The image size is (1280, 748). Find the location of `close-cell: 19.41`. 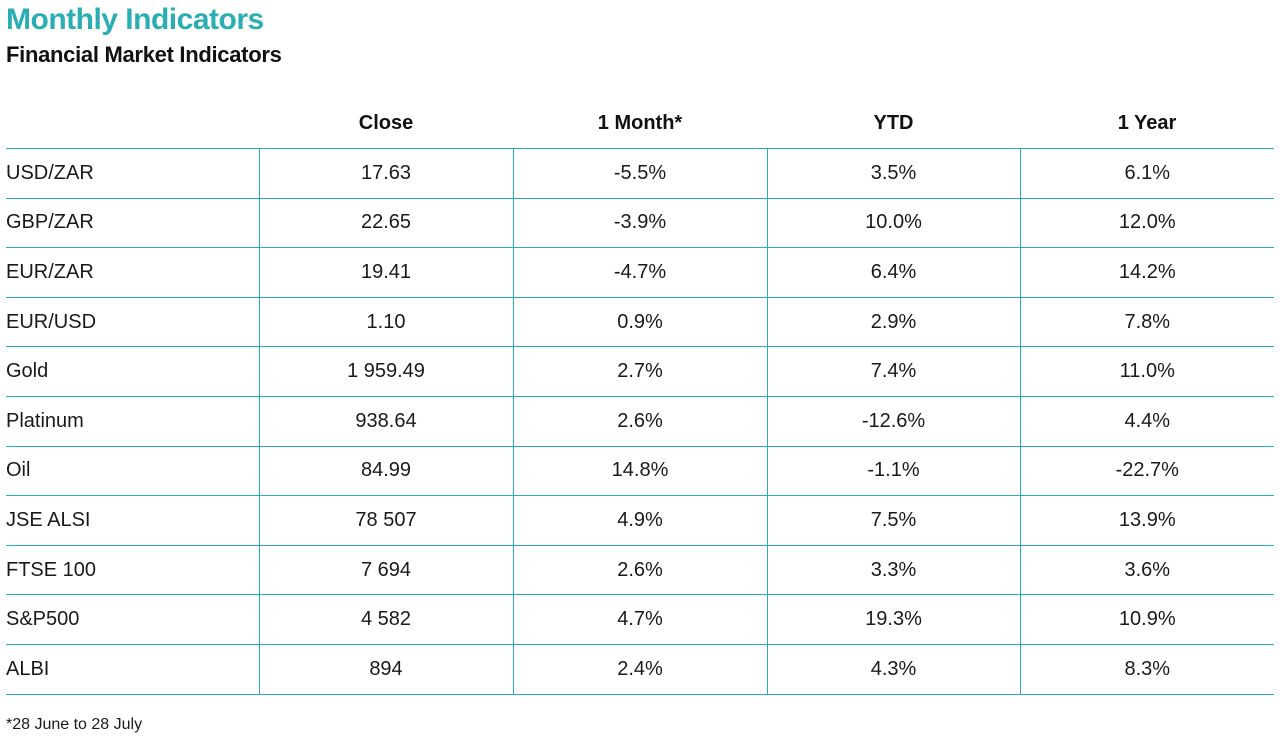

close-cell: 19.41 is located at coordinates (385, 272).